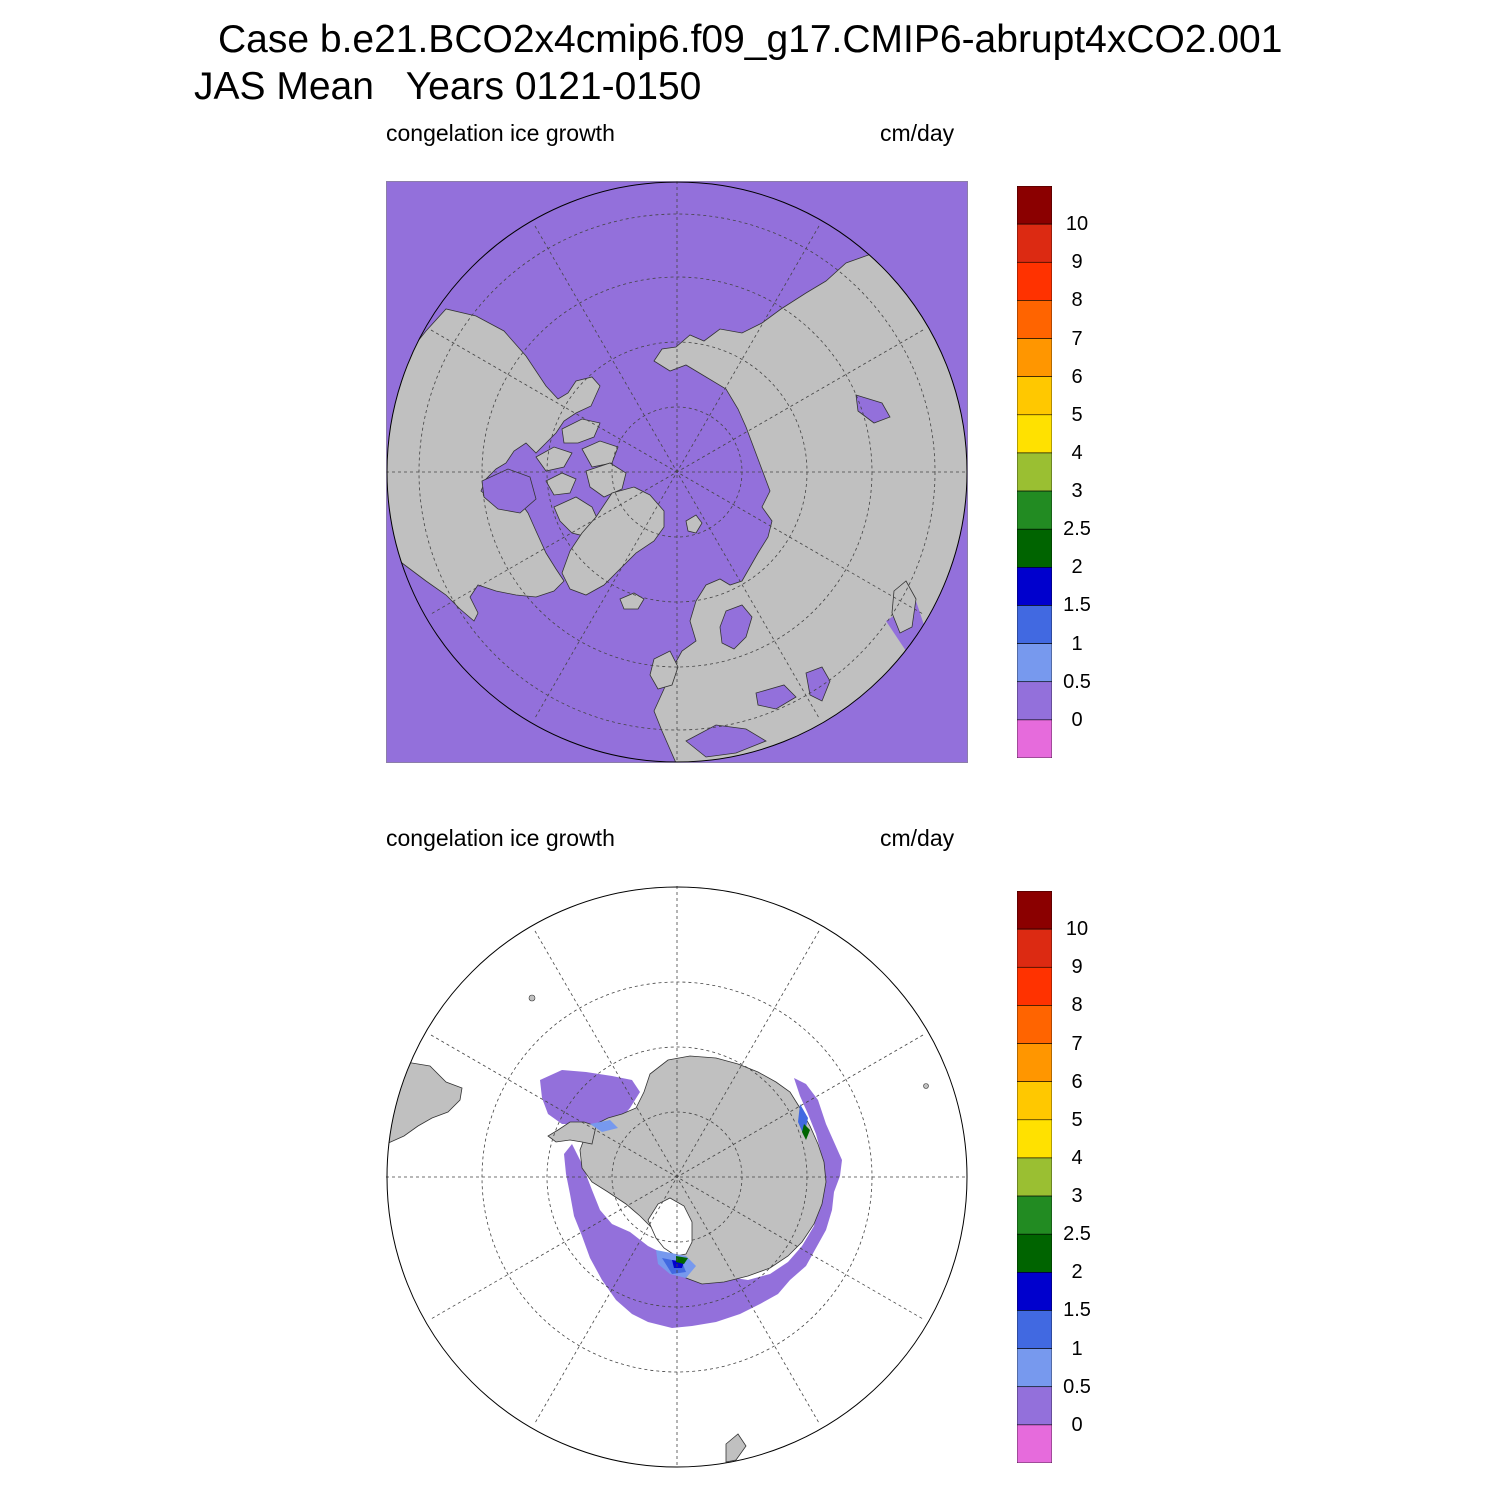 The width and height of the screenshot is (1500, 1500). I want to click on north-colorbar-tick-label: 2.5, so click(1077, 529).